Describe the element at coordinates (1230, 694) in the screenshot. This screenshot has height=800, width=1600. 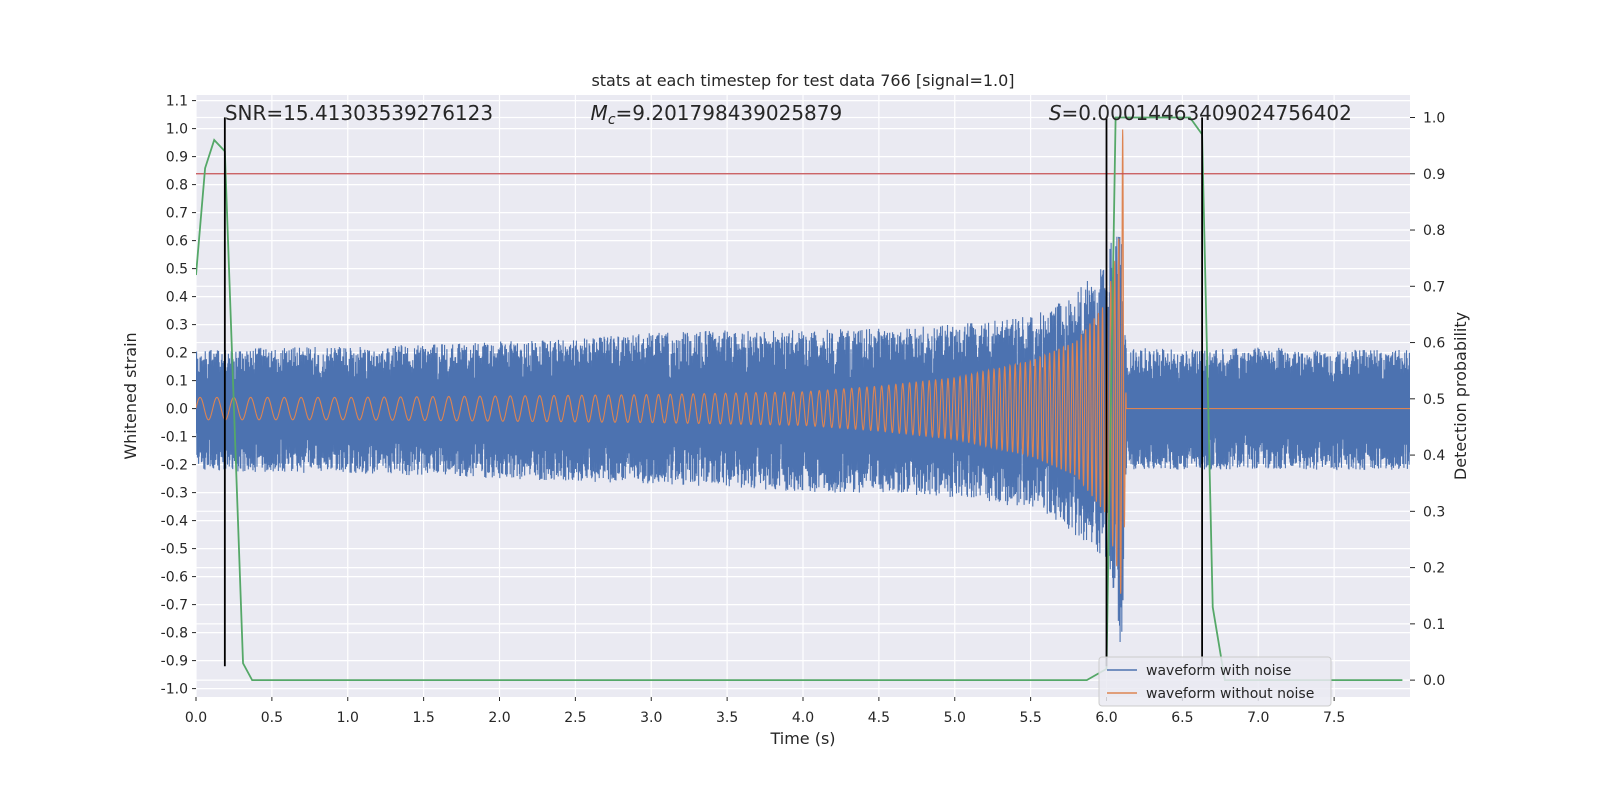
I see `legend-label-without-noise: waveform without noise` at that location.